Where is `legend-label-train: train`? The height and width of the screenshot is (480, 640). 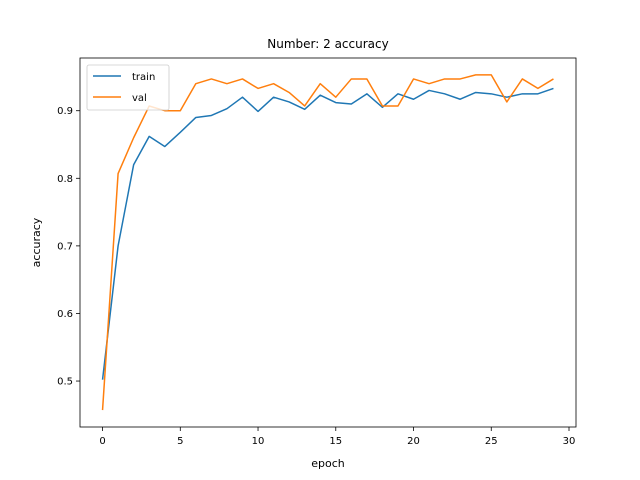
legend-label-train: train is located at coordinates (143, 77).